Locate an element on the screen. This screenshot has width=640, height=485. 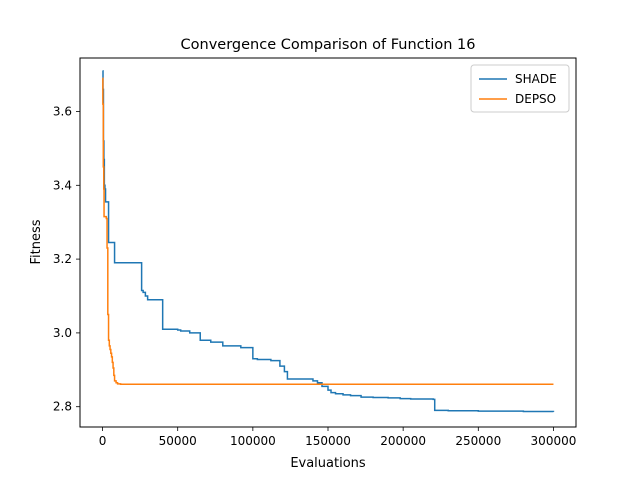
chart-title: Convergence Comparison of Function 16 is located at coordinates (328, 45).